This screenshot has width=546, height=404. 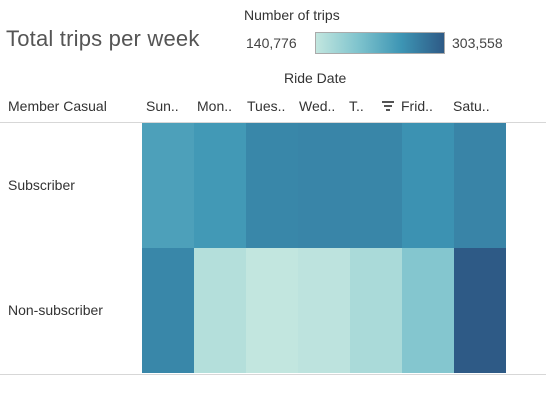 What do you see at coordinates (103, 38) in the screenshot?
I see `view-title: Total trips per week` at bounding box center [103, 38].